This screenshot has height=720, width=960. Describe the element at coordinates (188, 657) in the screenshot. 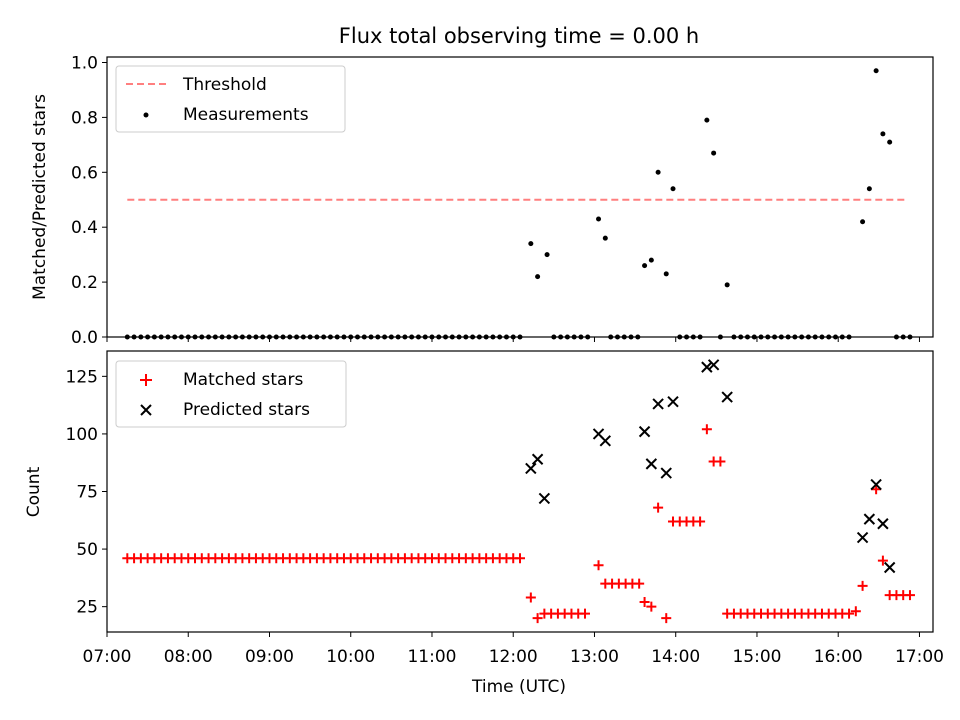

I see `x-tick-label: 08:00` at that location.